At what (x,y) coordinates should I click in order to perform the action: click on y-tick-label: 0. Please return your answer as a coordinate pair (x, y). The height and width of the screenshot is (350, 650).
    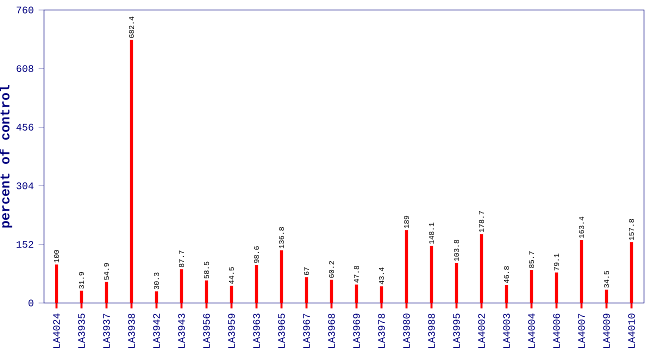
    Looking at the image, I should click on (31, 303).